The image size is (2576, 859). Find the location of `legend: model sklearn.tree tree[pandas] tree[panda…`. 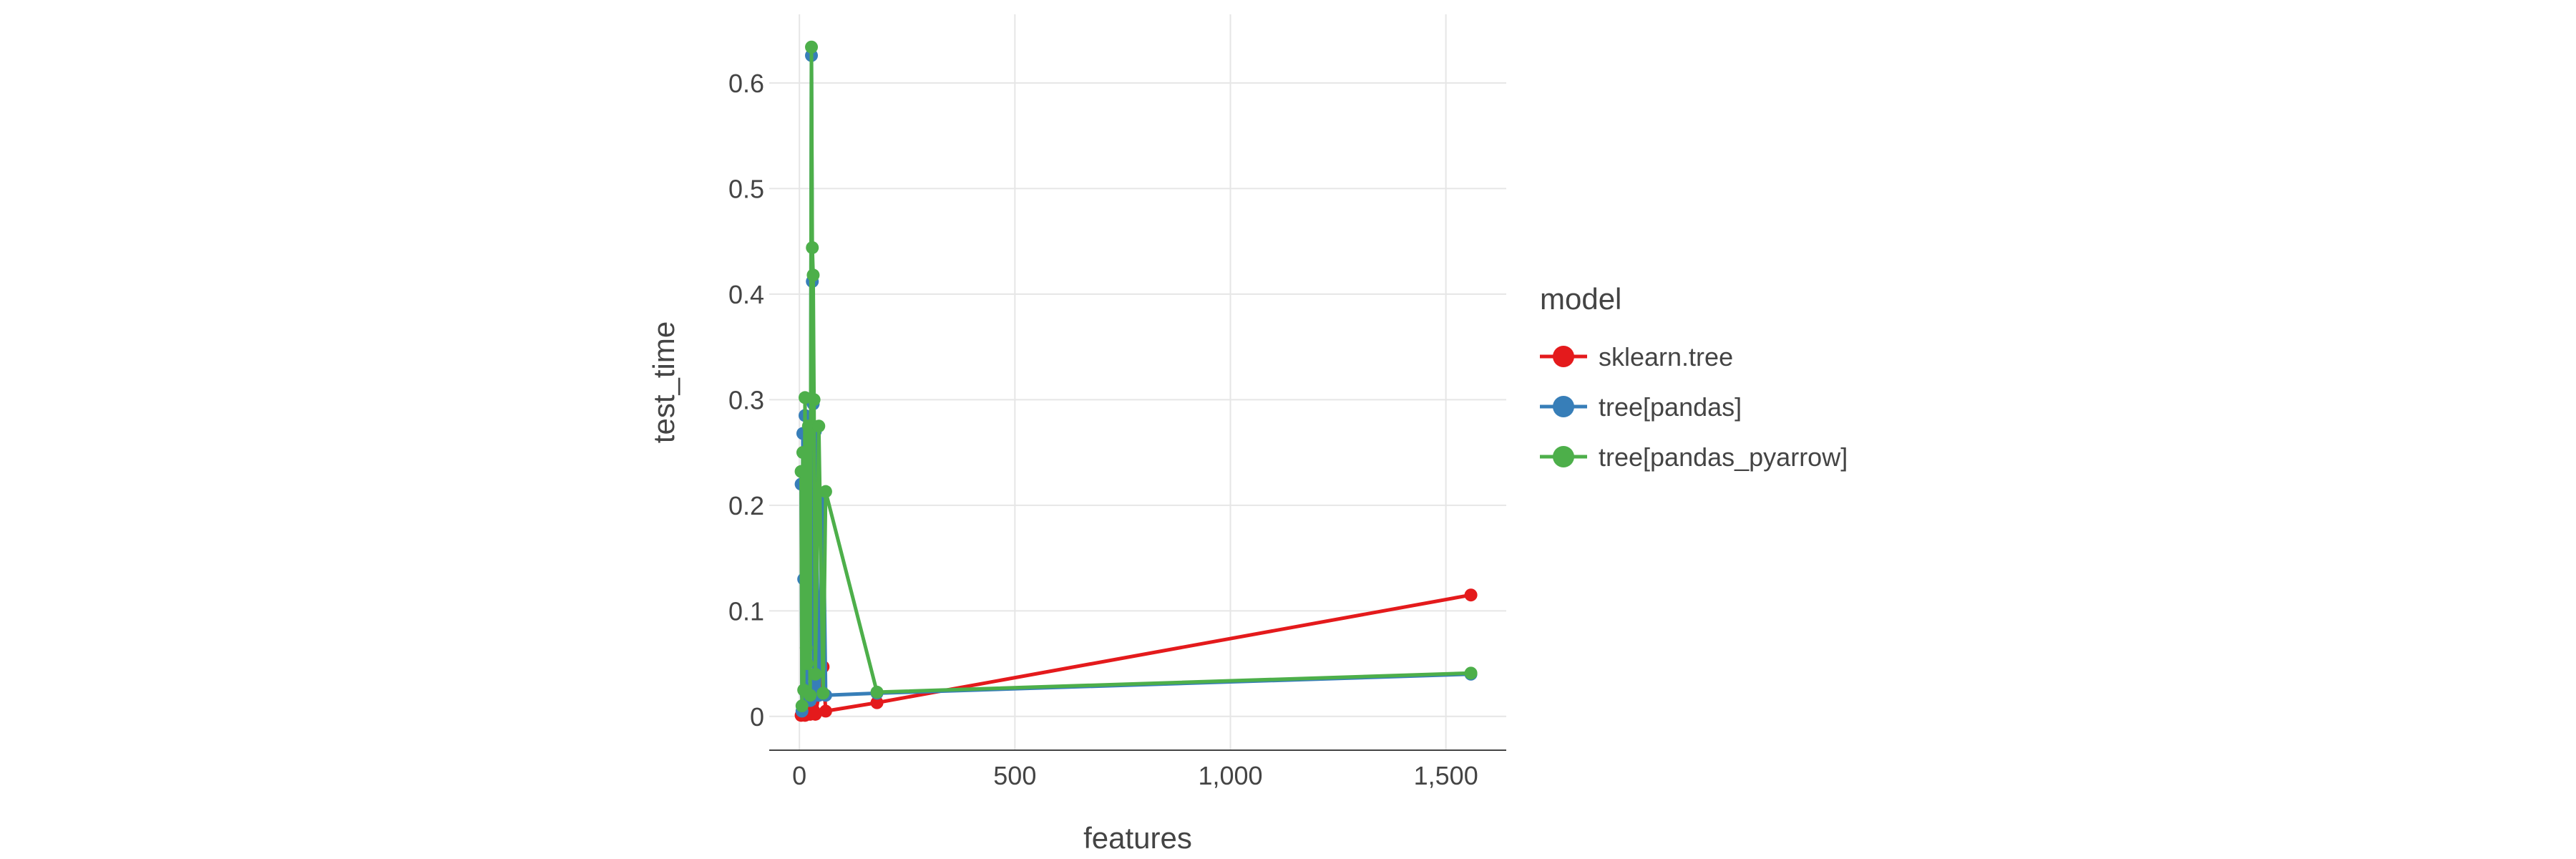

legend: model sklearn.tree tree[pandas] tree[panda… is located at coordinates (1694, 377).